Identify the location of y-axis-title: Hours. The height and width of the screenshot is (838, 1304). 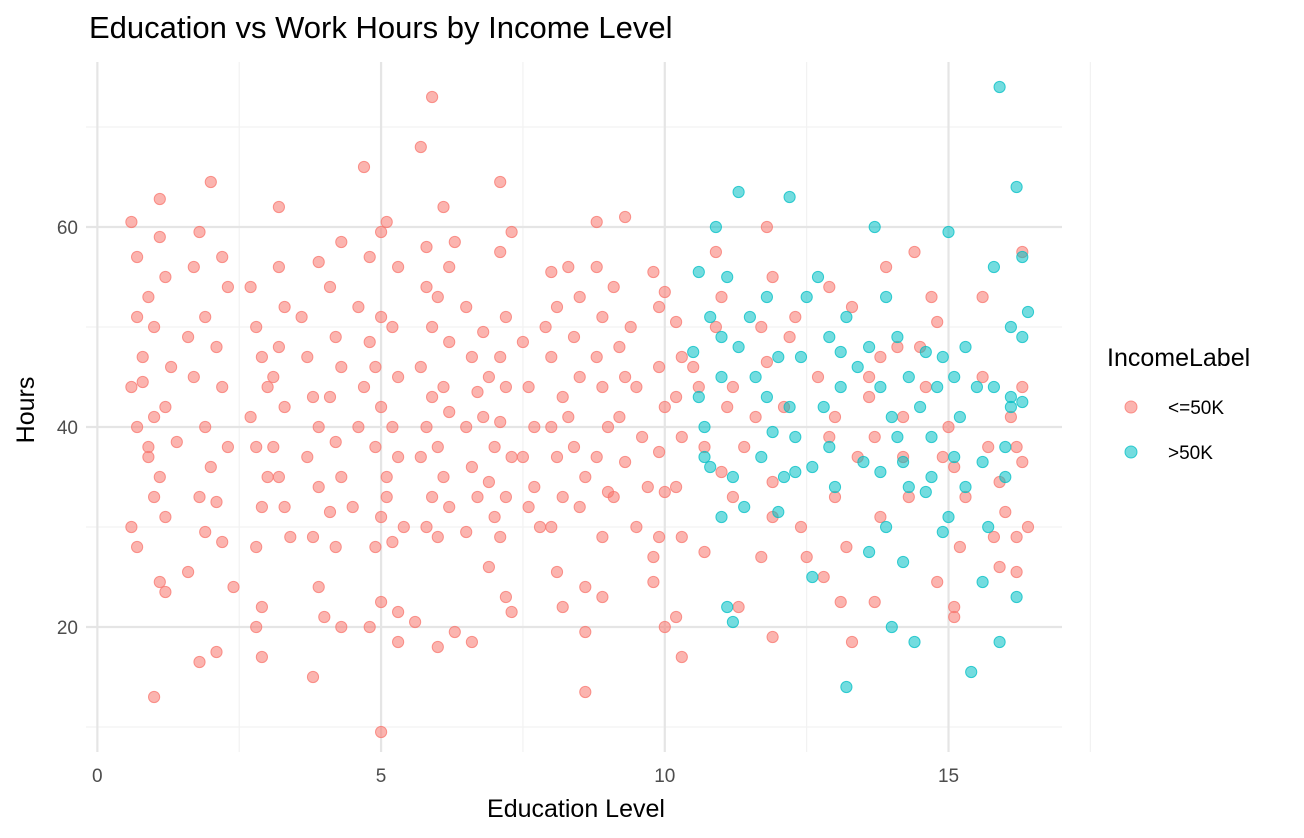
(26, 410).